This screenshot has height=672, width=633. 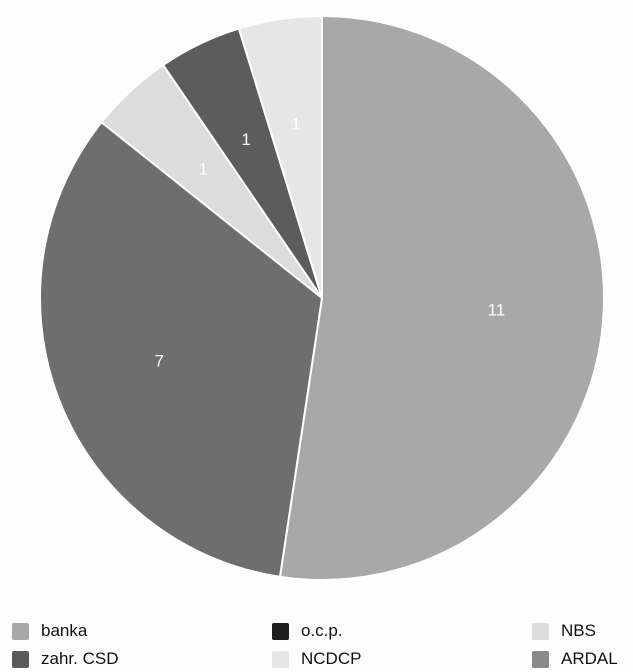 What do you see at coordinates (322, 630) in the screenshot?
I see `legend-label: o.c.p.` at bounding box center [322, 630].